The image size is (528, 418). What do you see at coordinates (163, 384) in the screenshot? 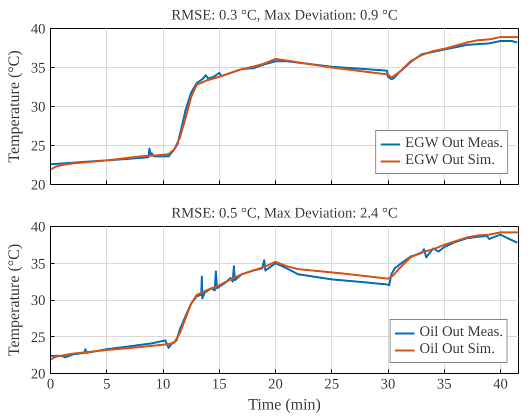
I see `x-tick-label: 10` at bounding box center [163, 384].